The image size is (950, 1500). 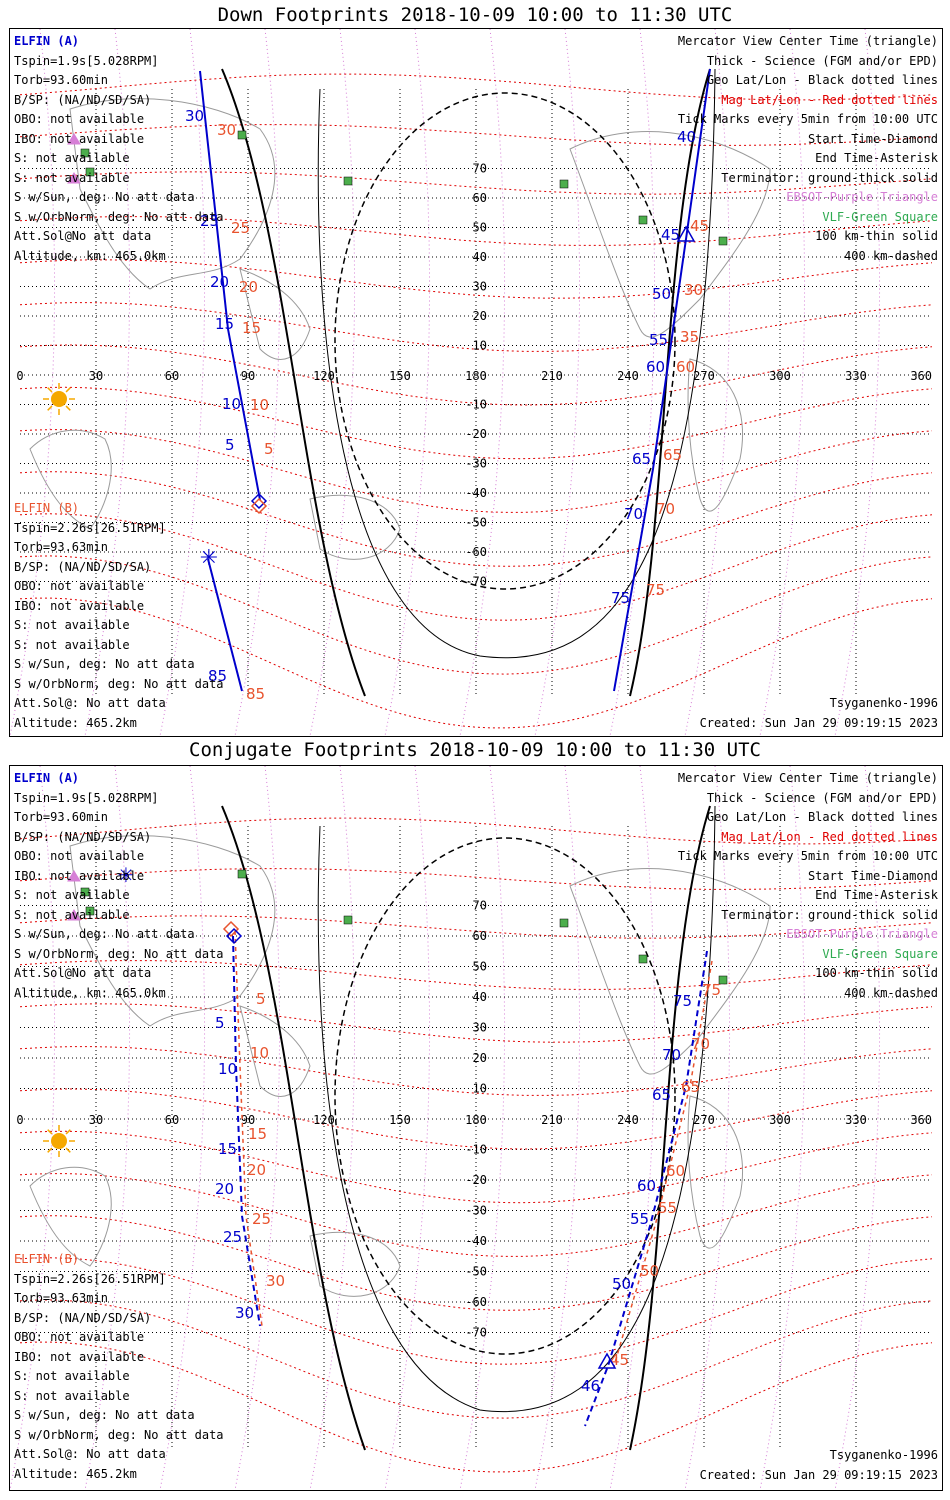 I want to click on model-label: Tsyganenko-1996, so click(x=883, y=1455).